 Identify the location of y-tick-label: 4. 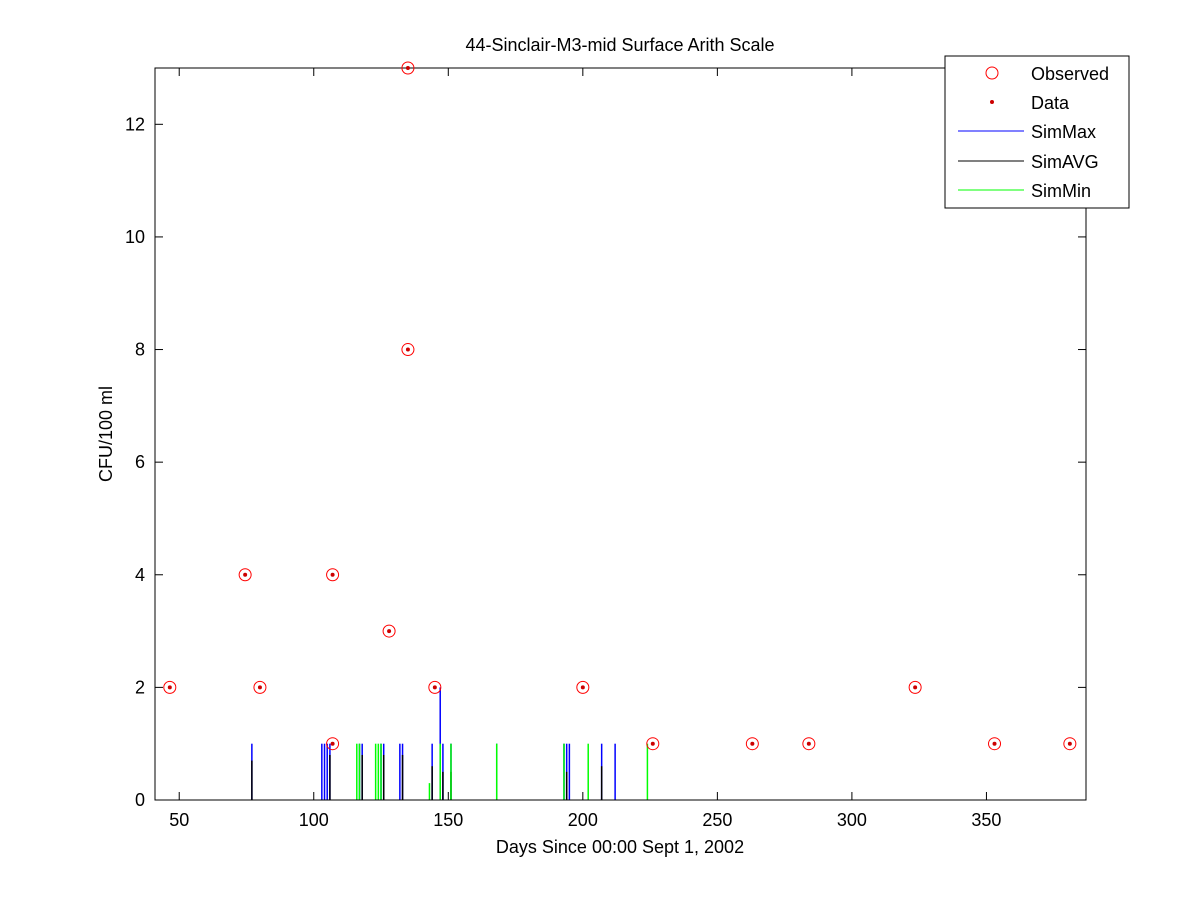
(140, 575).